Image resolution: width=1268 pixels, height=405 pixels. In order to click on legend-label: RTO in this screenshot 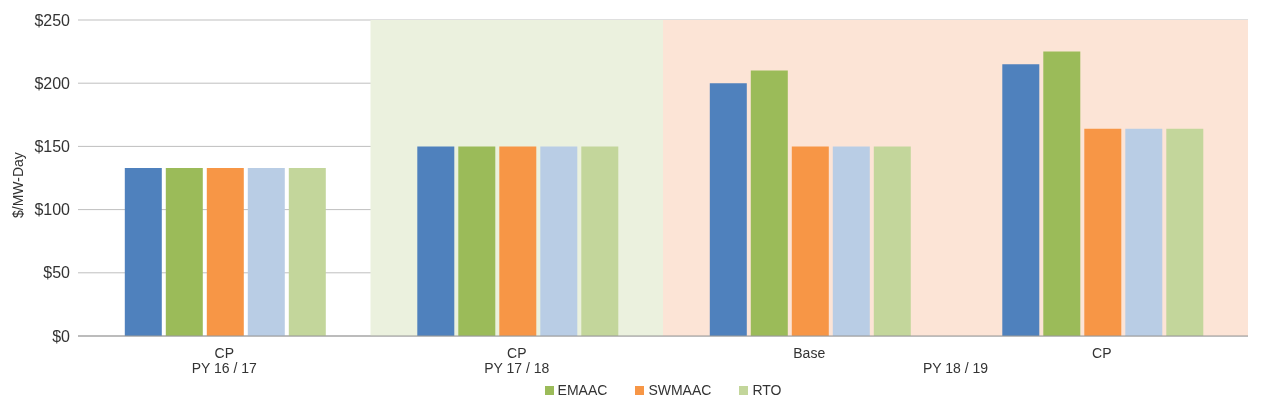, I will do `click(766, 390)`.